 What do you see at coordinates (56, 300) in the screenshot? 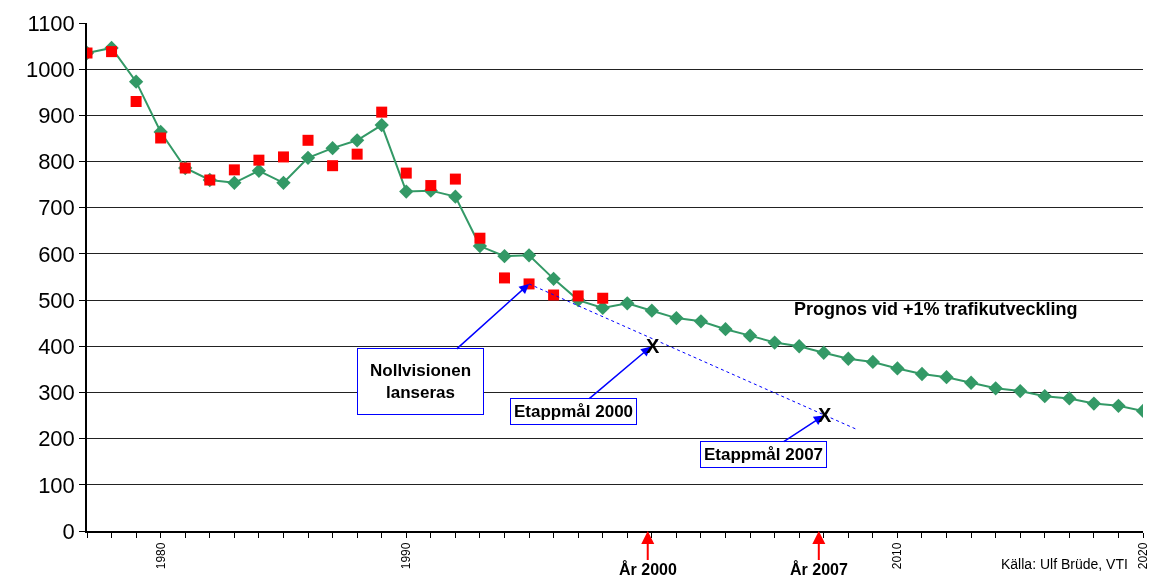
I see `y-tick-label: 500` at bounding box center [56, 300].